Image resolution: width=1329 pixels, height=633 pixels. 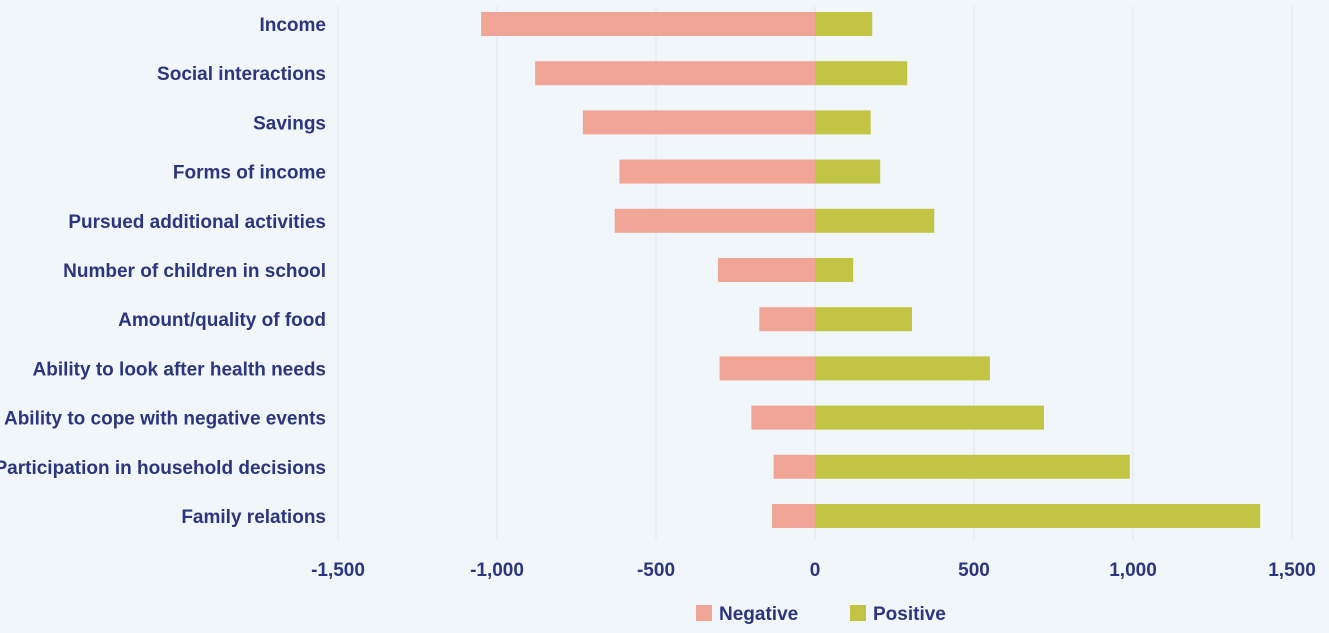 I want to click on bar-negative-family-relations, so click(x=793, y=516).